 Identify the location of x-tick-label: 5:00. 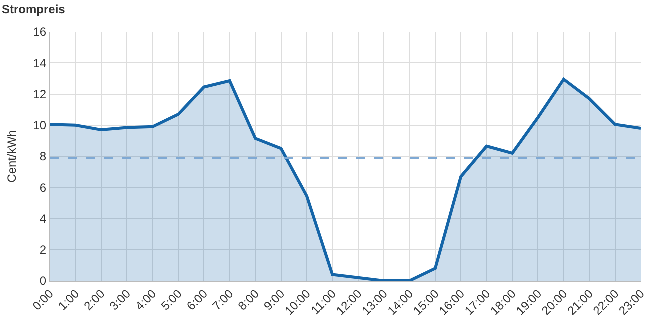
(172, 300).